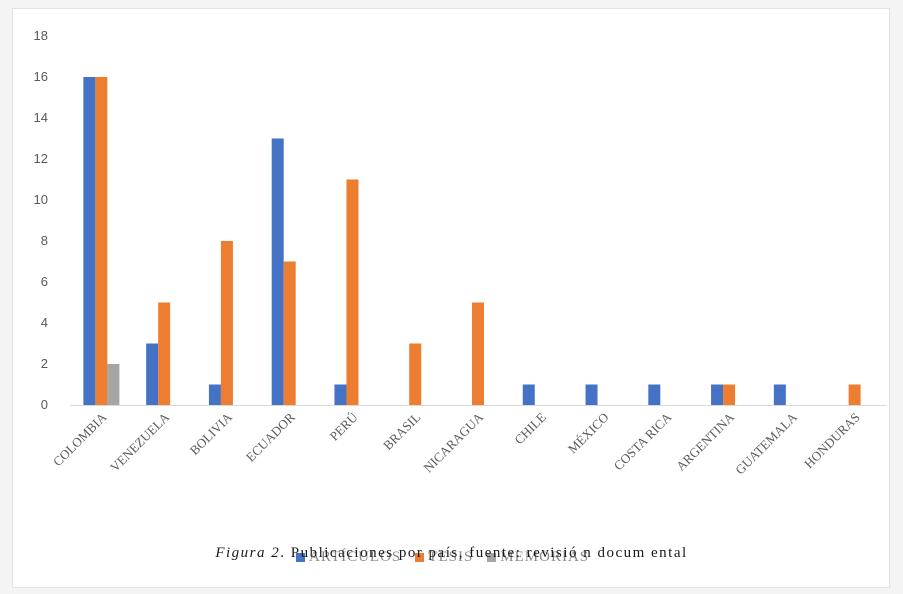 This screenshot has height=594, width=903. Describe the element at coordinates (89, 241) in the screenshot. I see `bar-artículos-colombia` at that location.